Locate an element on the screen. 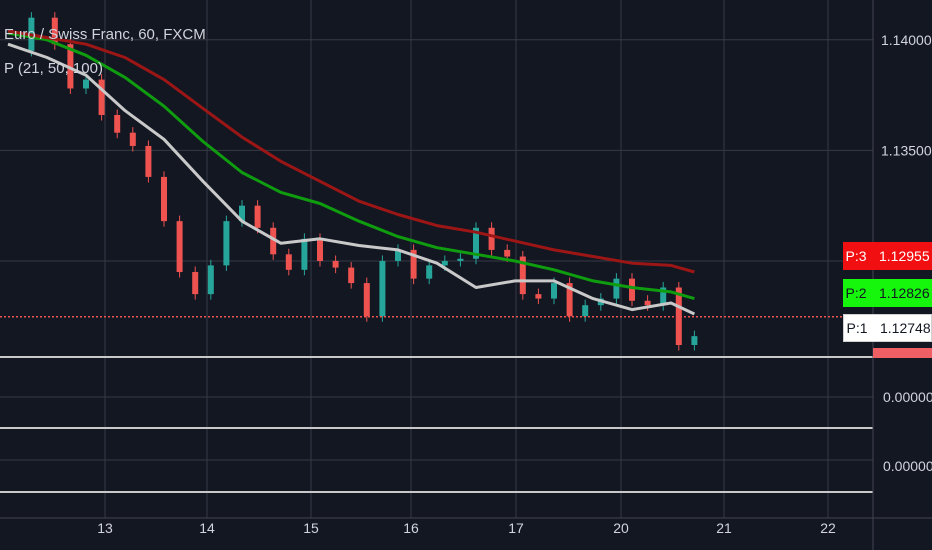  chart-title: Euro / Swiss Franc, 60, FXCM is located at coordinates (105, 34).